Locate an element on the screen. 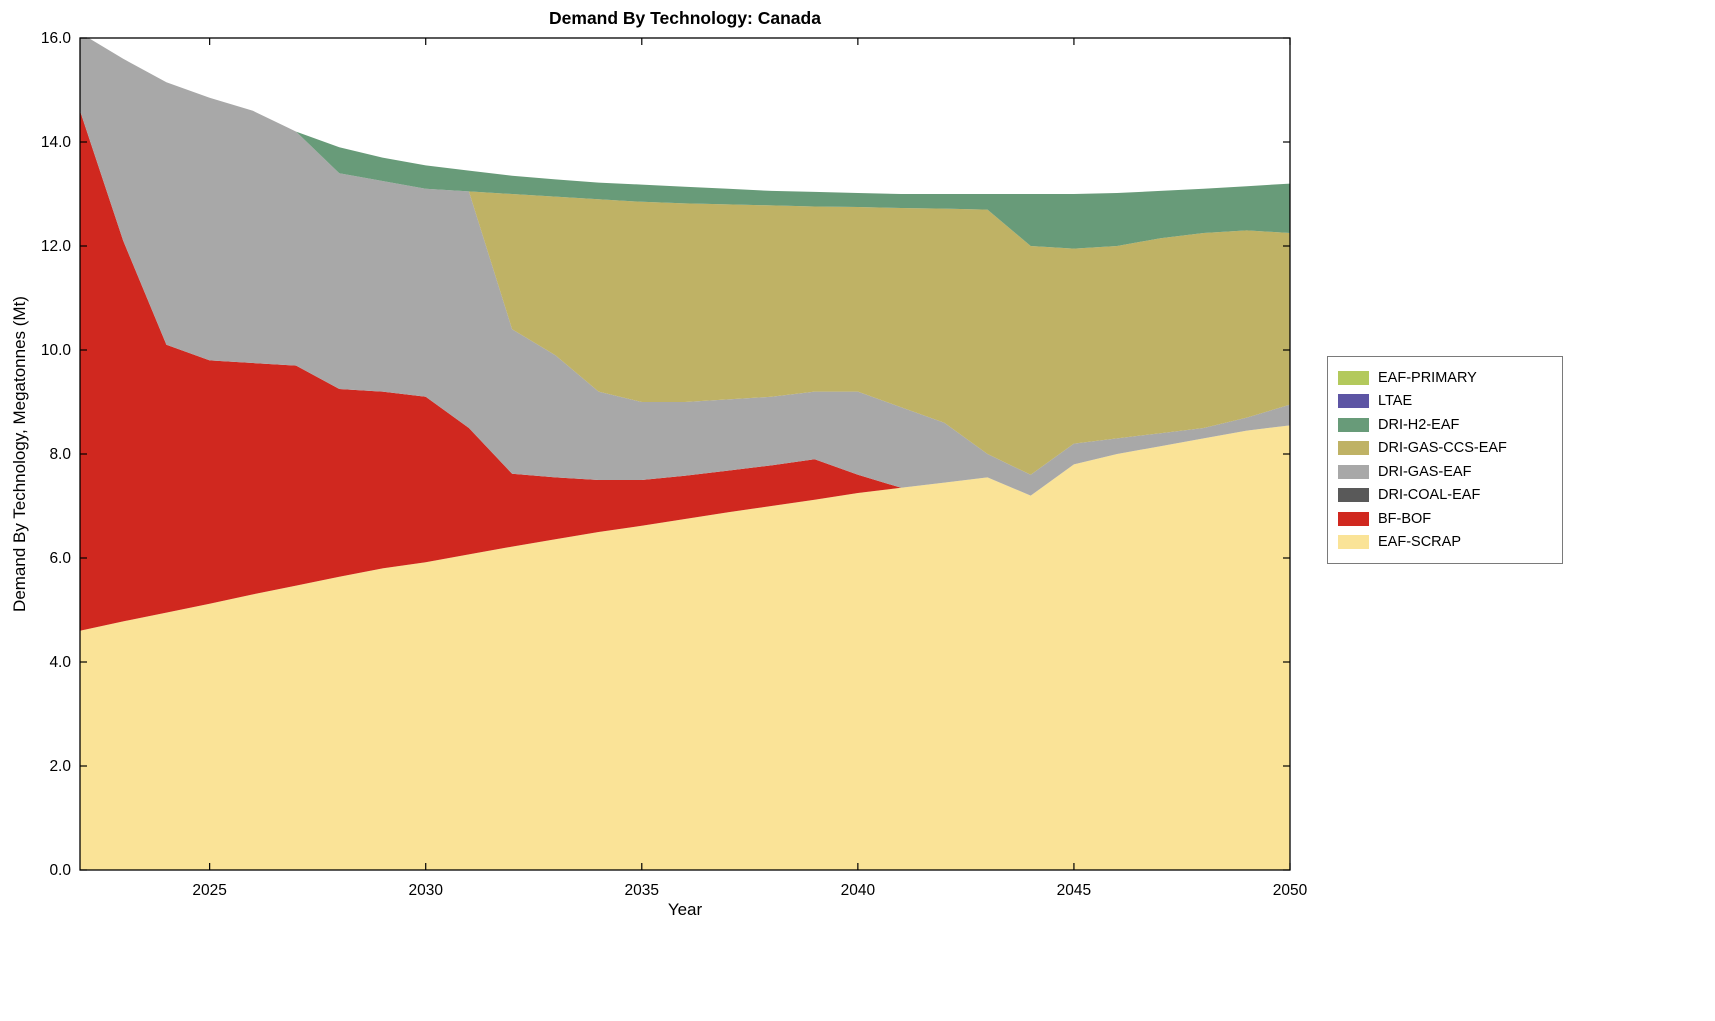 The width and height of the screenshot is (1715, 1021). legend-item-dri-coal-eaf: DRI-COAL-EAF is located at coordinates (1445, 496).